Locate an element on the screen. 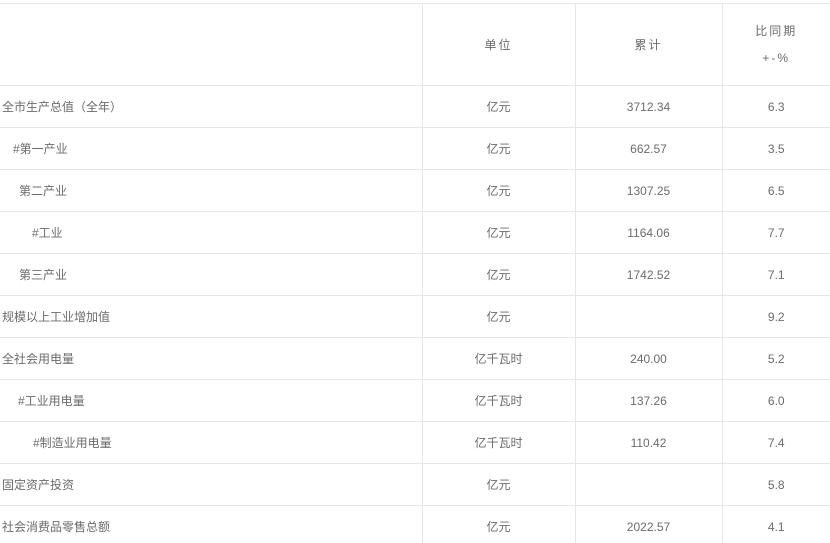 The image size is (830, 543). indicator-cell: #工业 is located at coordinates (211, 232).